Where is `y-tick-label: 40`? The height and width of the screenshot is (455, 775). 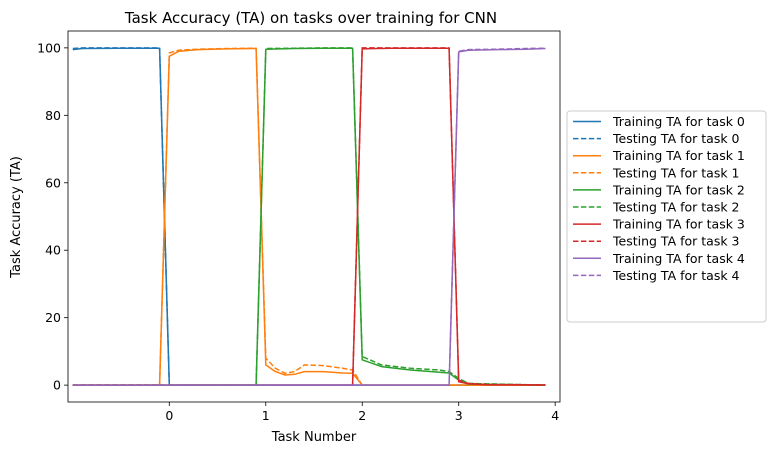
y-tick-label: 40 is located at coordinates (53, 250).